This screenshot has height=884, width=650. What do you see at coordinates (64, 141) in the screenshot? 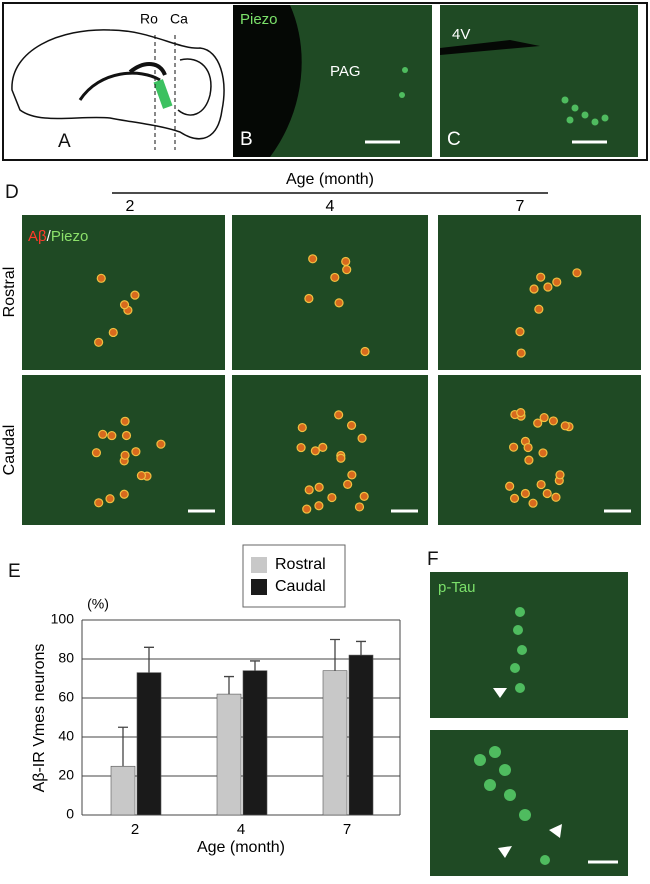
I see `panel-label: A` at bounding box center [64, 141].